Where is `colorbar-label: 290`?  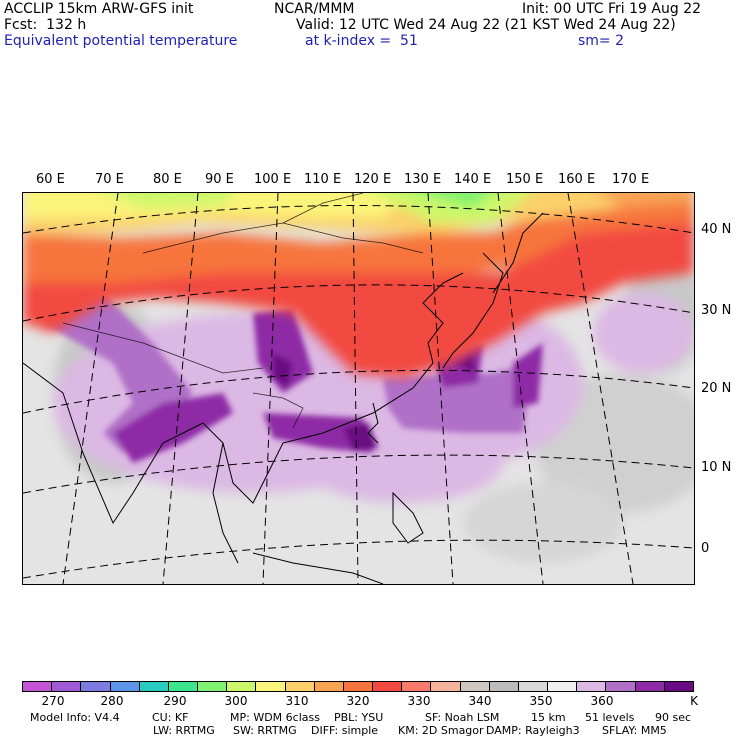 colorbar-label: 290 is located at coordinates (175, 701).